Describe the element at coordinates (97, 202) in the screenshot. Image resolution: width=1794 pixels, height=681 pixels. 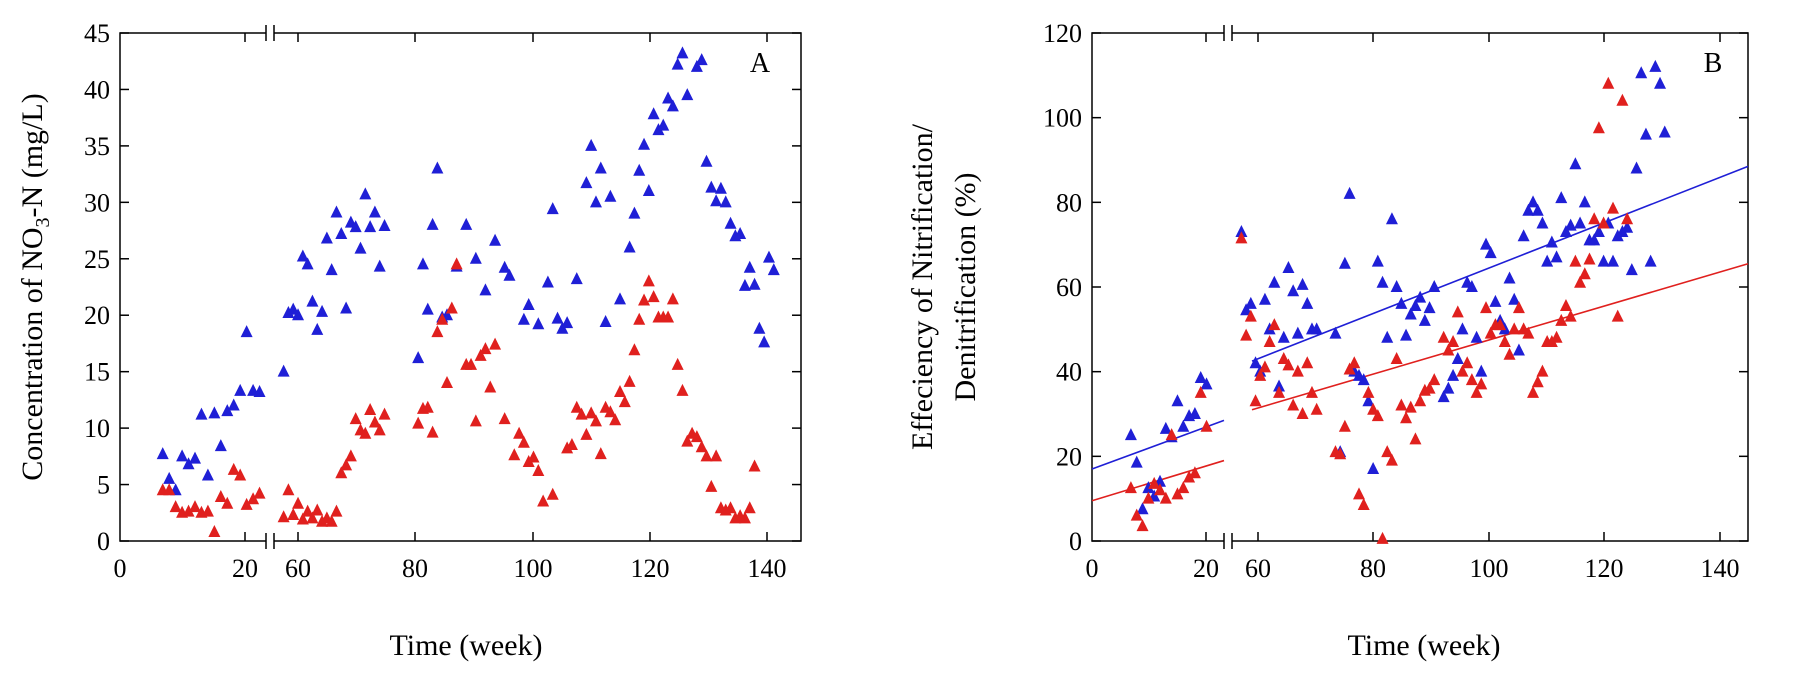
I see `y-tick-label: 30` at that location.